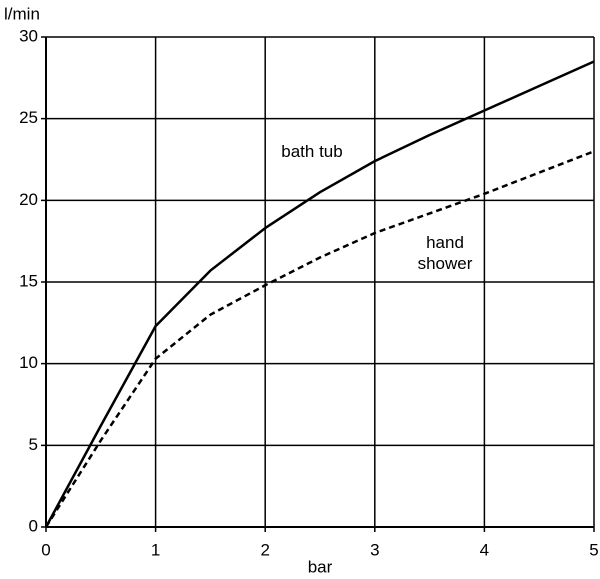 The image size is (600, 579). What do you see at coordinates (28, 199) in the screenshot?
I see `y-tick-label: 20` at bounding box center [28, 199].